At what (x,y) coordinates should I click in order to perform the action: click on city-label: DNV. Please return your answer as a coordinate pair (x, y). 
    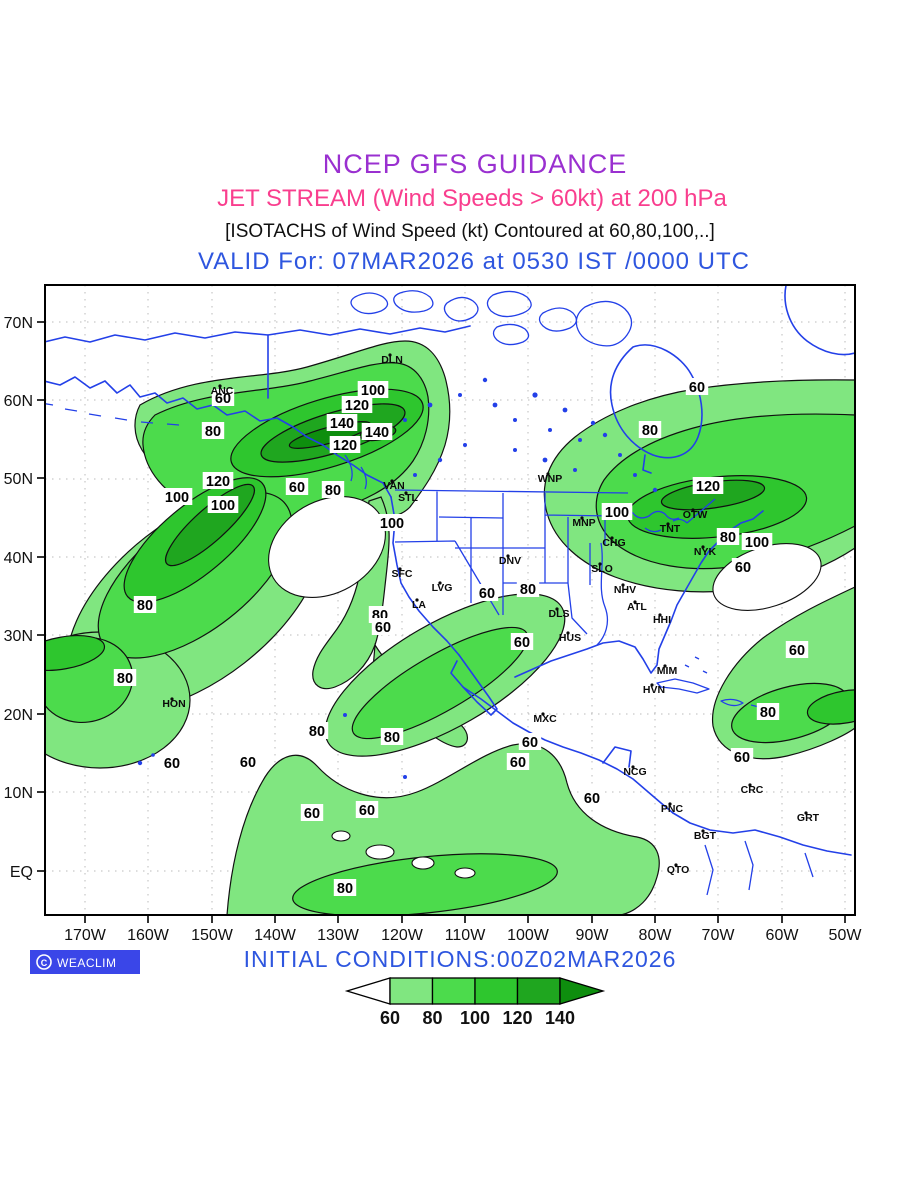
    Looking at the image, I should click on (510, 561).